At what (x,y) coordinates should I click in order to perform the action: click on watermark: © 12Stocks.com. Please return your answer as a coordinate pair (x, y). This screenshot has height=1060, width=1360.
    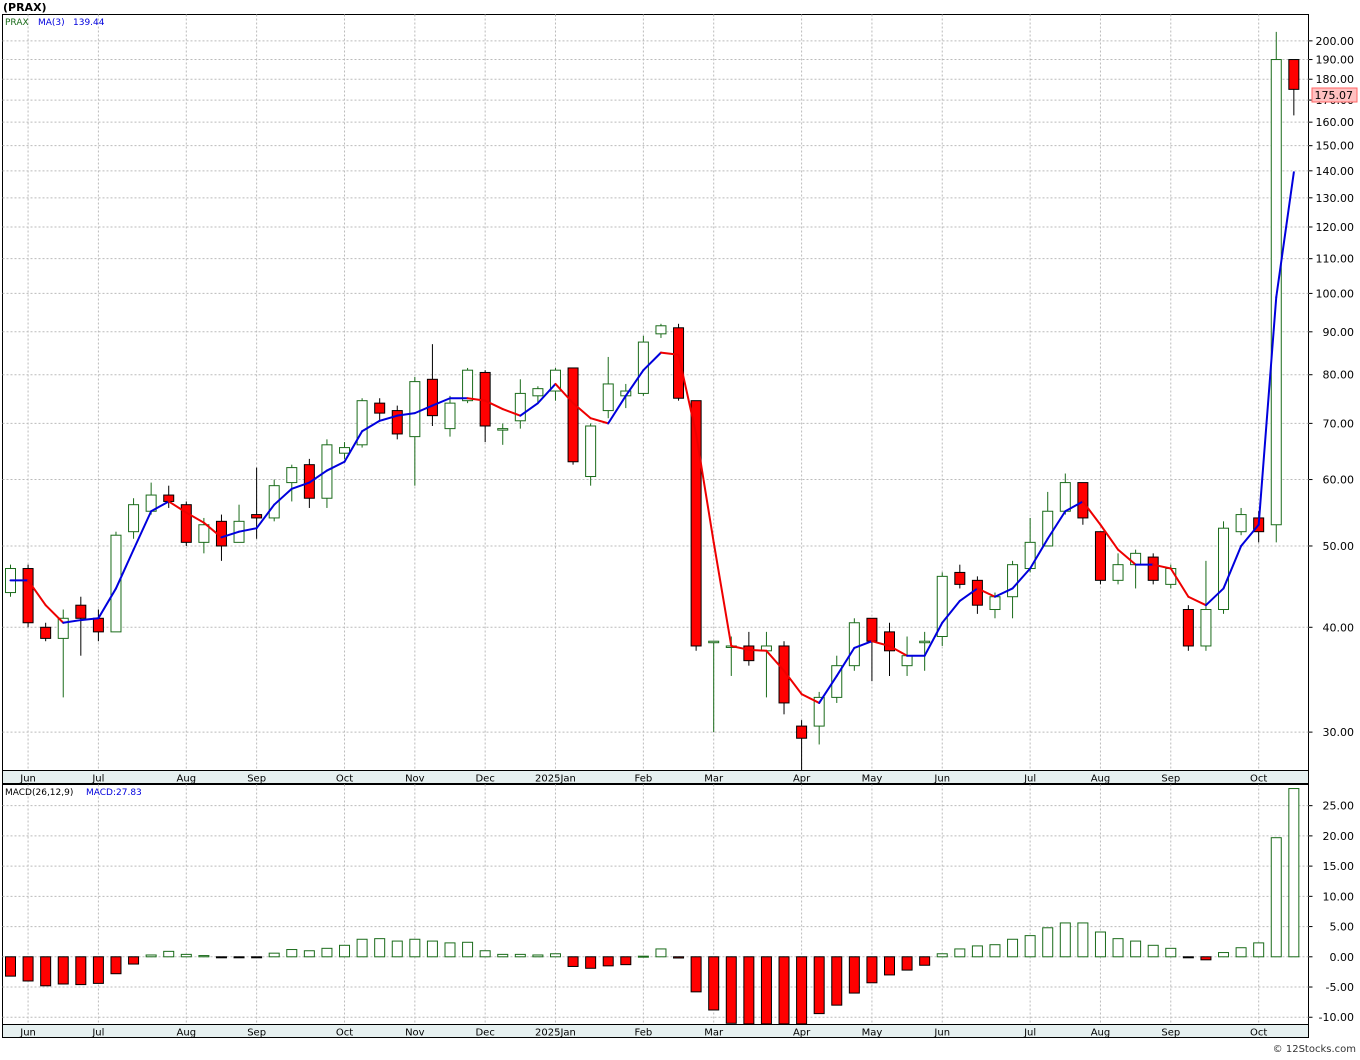
    Looking at the image, I should click on (1314, 1049).